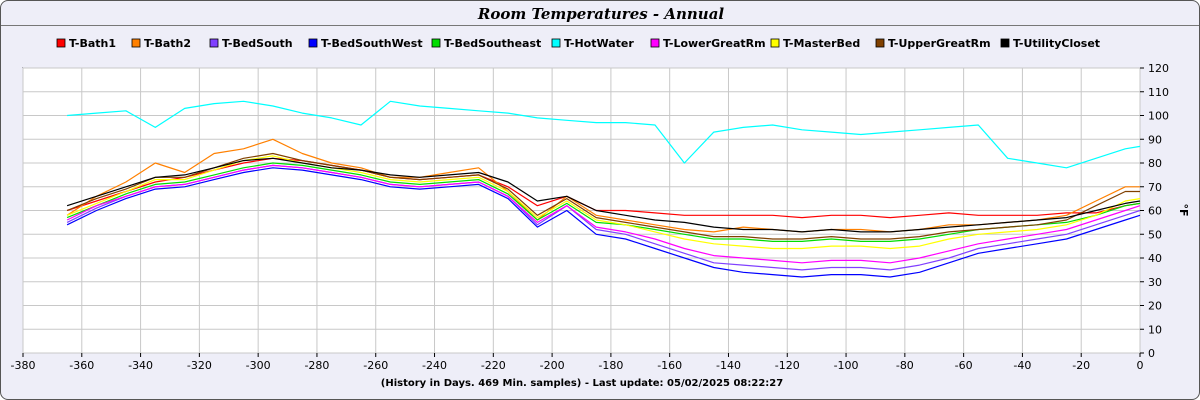  I want to click on y-axis-label: °F, so click(1183, 209).